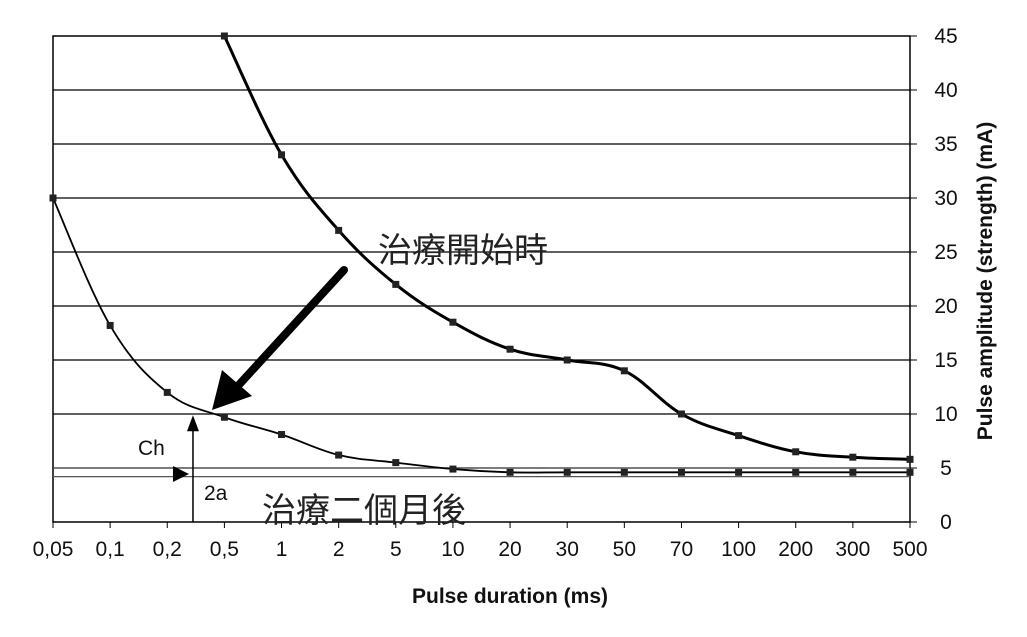  Describe the element at coordinates (945, 144) in the screenshot. I see `y-tick-35: 35` at that location.